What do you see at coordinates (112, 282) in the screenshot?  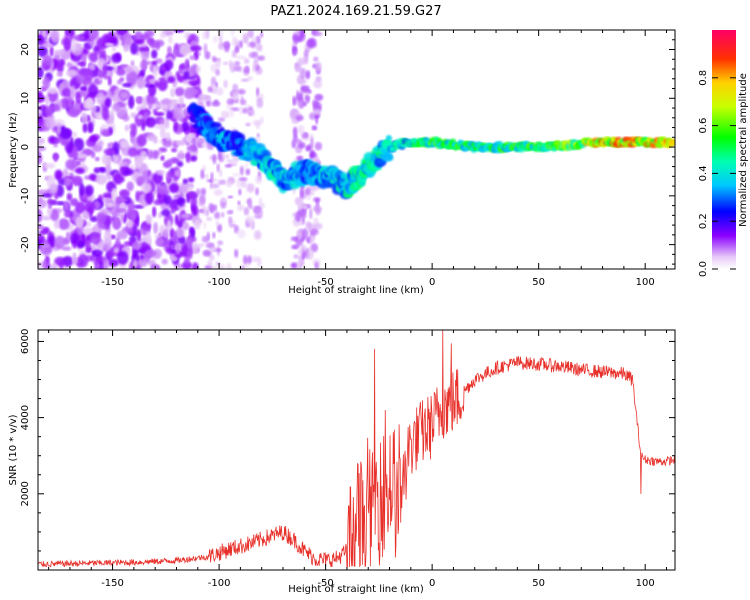 I see `x-tick-label: -150` at bounding box center [112, 282].